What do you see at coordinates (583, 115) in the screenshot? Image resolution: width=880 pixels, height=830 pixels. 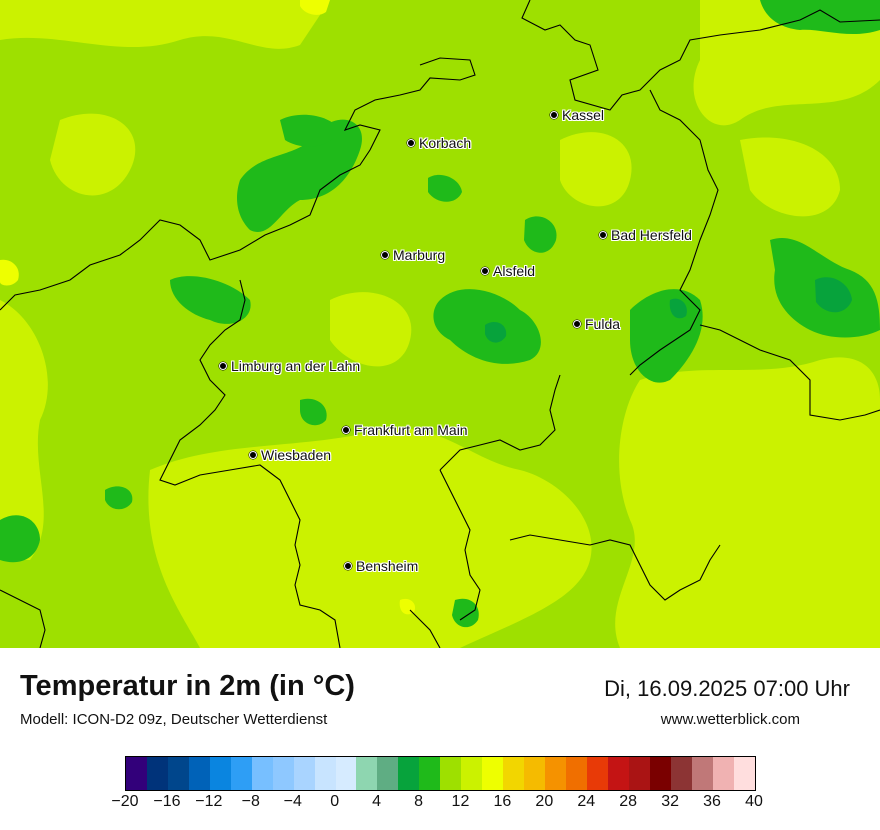 I see `city-label: Kassel` at bounding box center [583, 115].